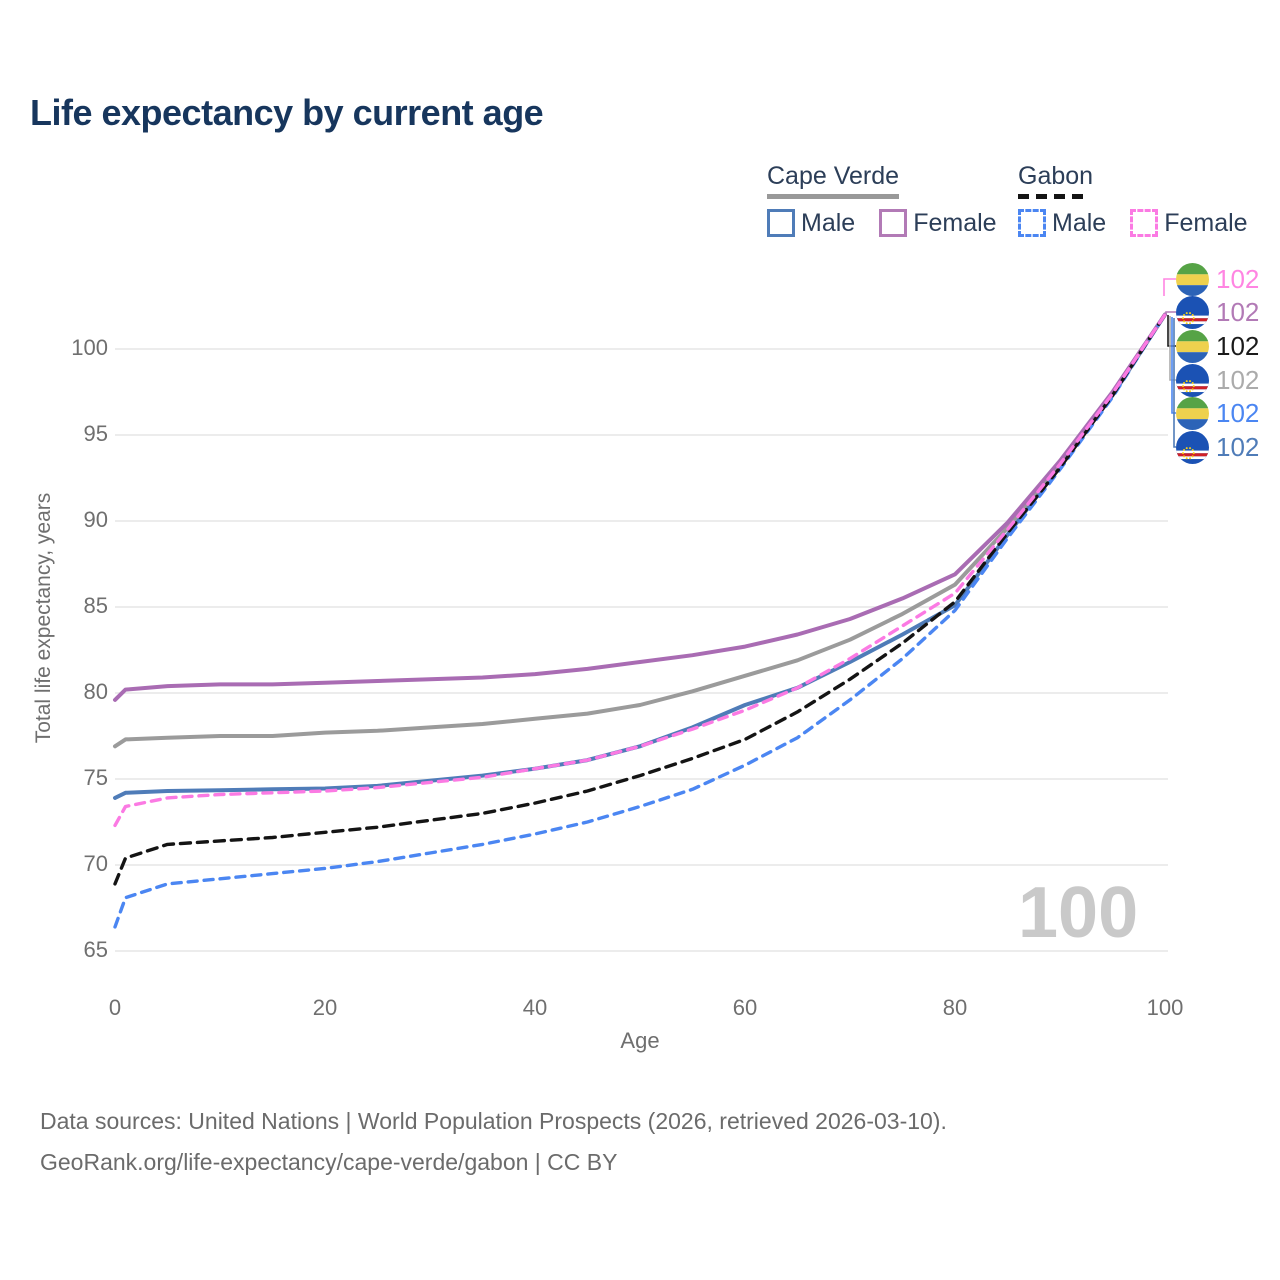 The width and height of the screenshot is (1280, 1280). I want to click on legend-country-label: Gabon, so click(1056, 176).